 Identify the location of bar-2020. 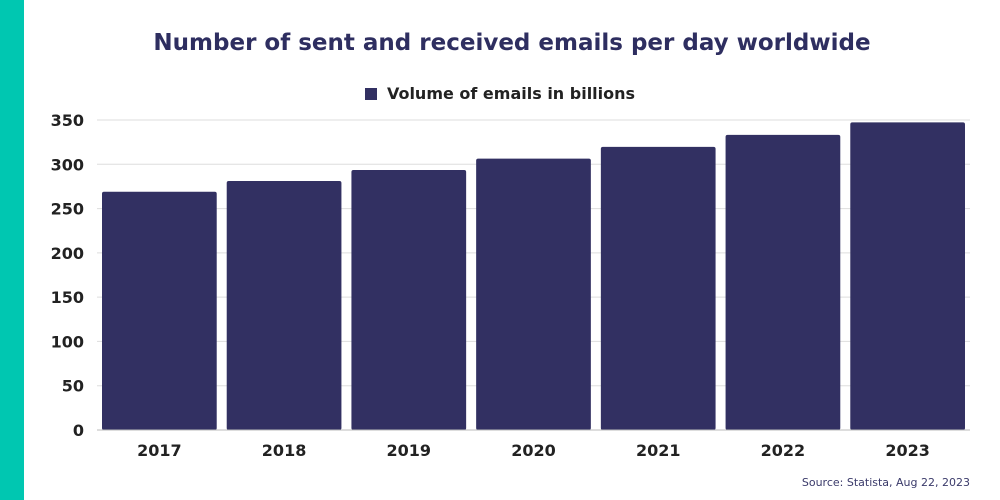
(533, 294).